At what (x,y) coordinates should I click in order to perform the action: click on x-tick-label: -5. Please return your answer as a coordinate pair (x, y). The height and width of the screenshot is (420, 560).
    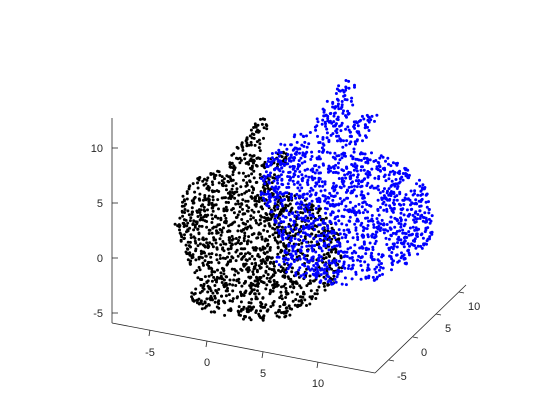
    Looking at the image, I should click on (150, 353).